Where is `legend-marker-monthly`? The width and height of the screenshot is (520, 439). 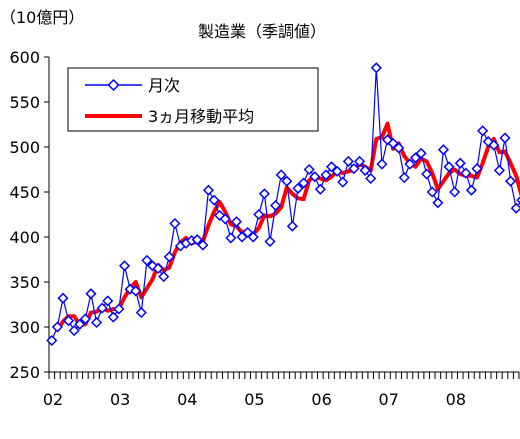 legend-marker-monthly is located at coordinates (113, 85).